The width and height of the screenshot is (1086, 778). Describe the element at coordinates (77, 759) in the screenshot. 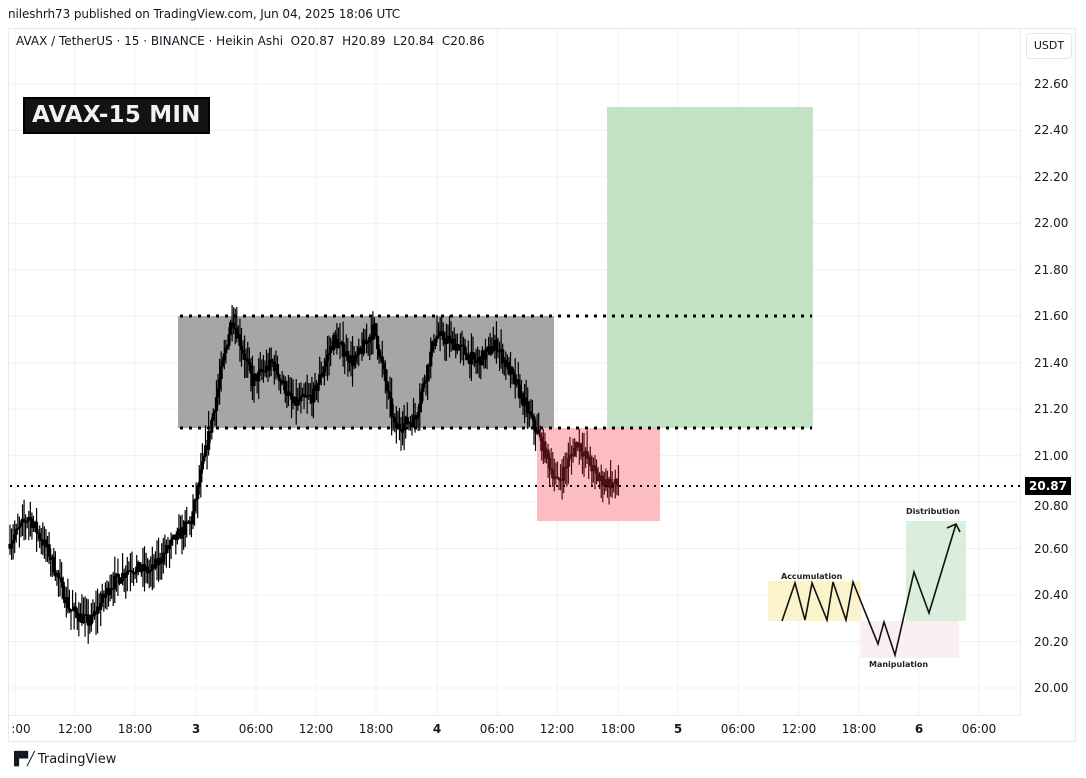

I see `tradingview-brand-text: TradingView` at that location.